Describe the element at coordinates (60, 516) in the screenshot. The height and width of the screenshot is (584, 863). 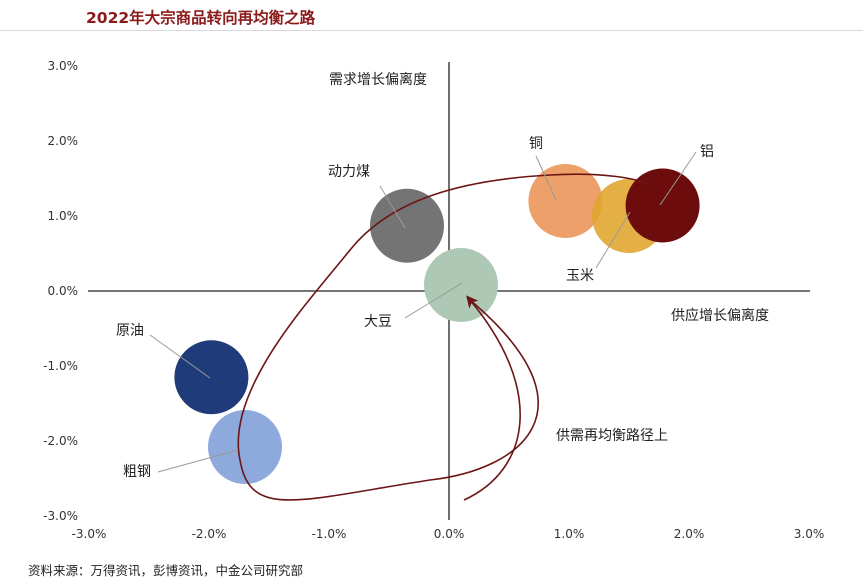
I see `y-tick-label: -3.0%` at that location.